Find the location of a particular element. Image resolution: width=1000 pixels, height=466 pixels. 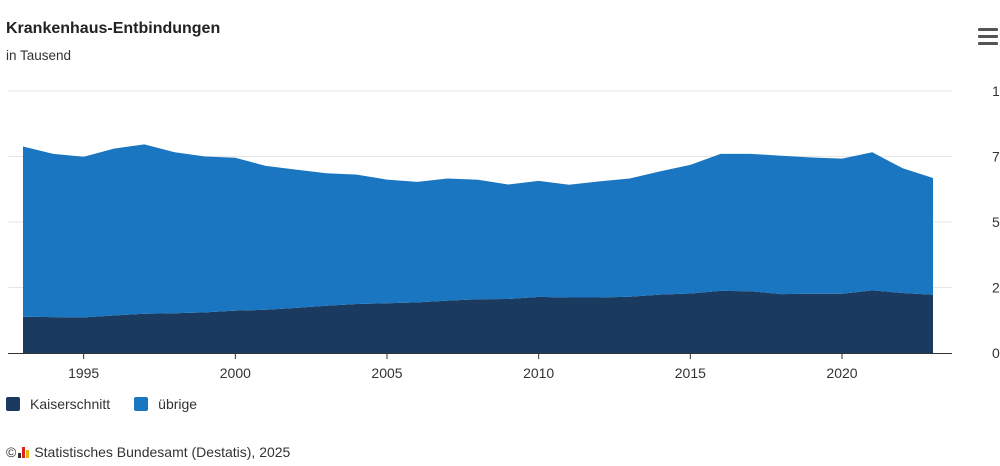

x-tick-label-2015: 2015 is located at coordinates (690, 373).